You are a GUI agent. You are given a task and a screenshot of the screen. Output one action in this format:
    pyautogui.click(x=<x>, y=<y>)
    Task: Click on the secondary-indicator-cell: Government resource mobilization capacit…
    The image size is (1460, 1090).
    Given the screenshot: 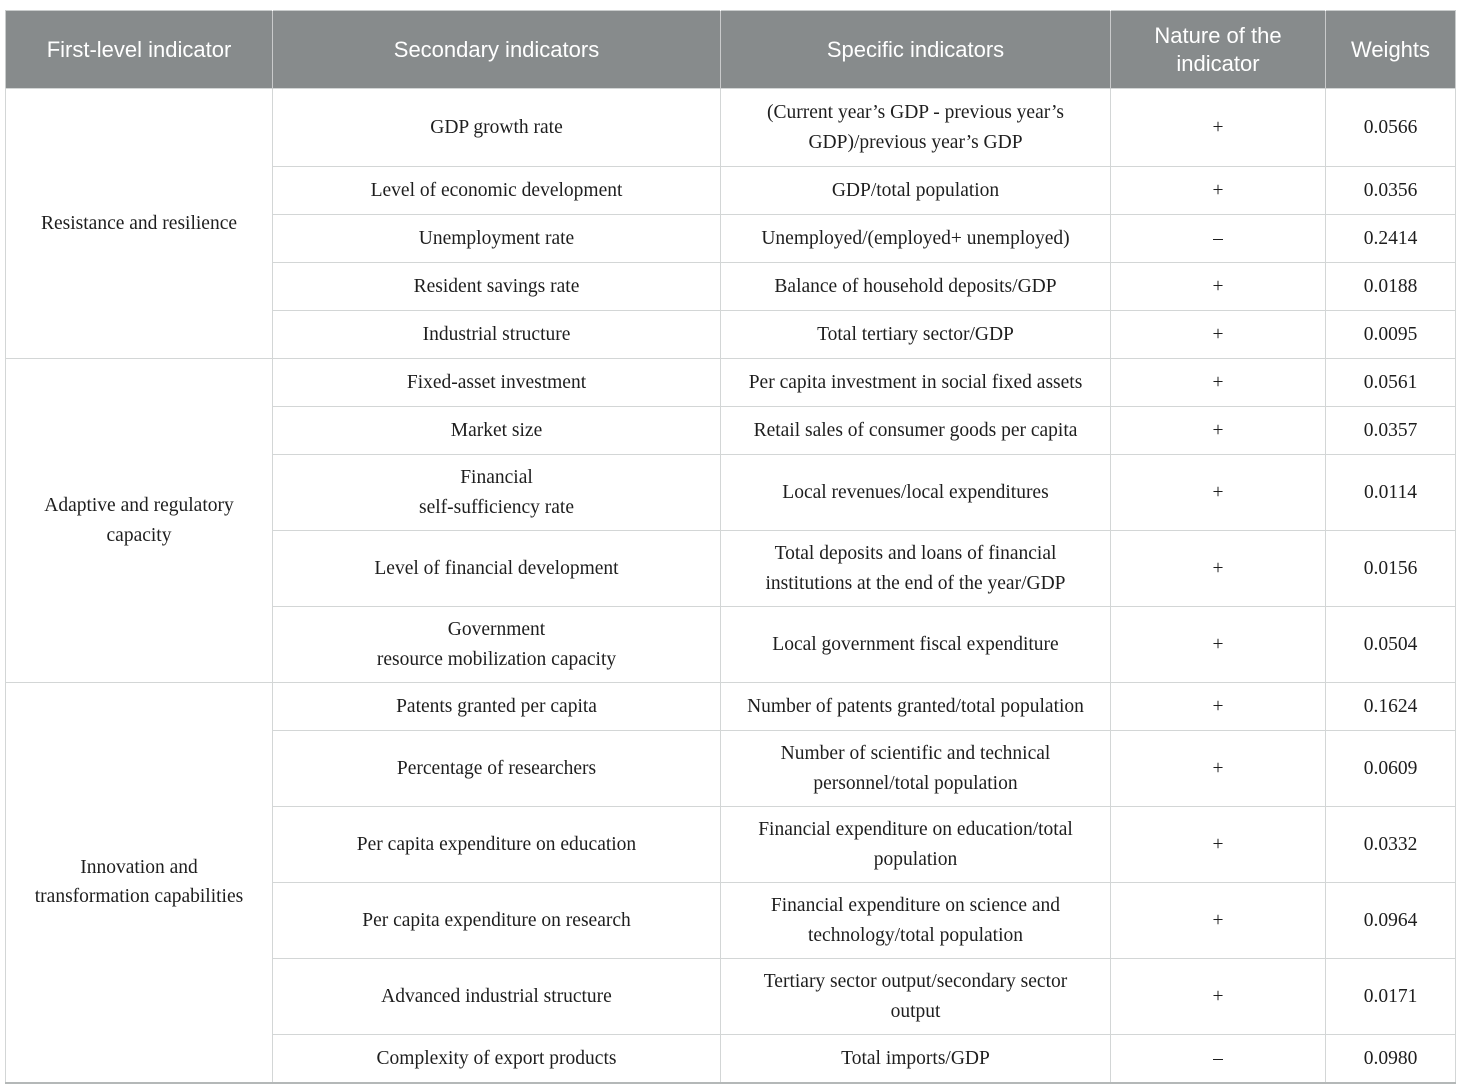 What is the action you would take?
    pyautogui.click(x=496, y=644)
    